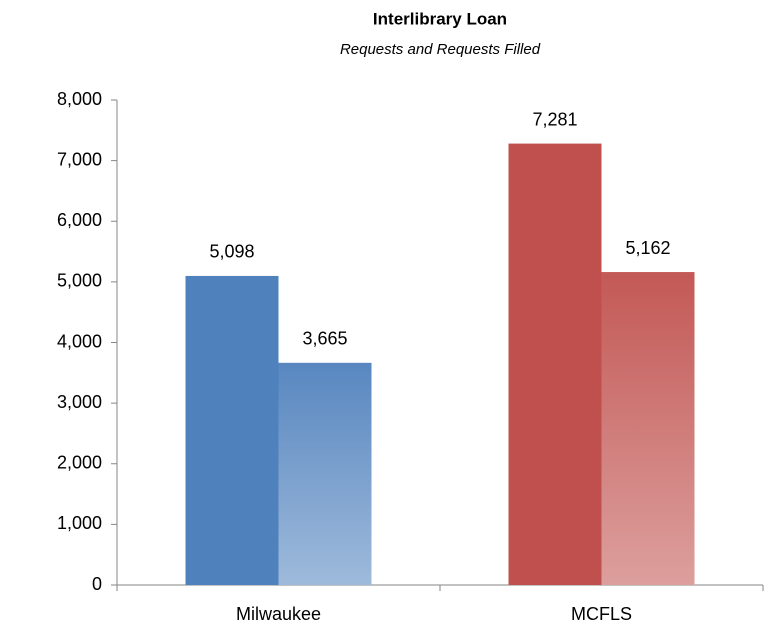  I want to click on y-tick-label: 1,000, so click(79, 523).